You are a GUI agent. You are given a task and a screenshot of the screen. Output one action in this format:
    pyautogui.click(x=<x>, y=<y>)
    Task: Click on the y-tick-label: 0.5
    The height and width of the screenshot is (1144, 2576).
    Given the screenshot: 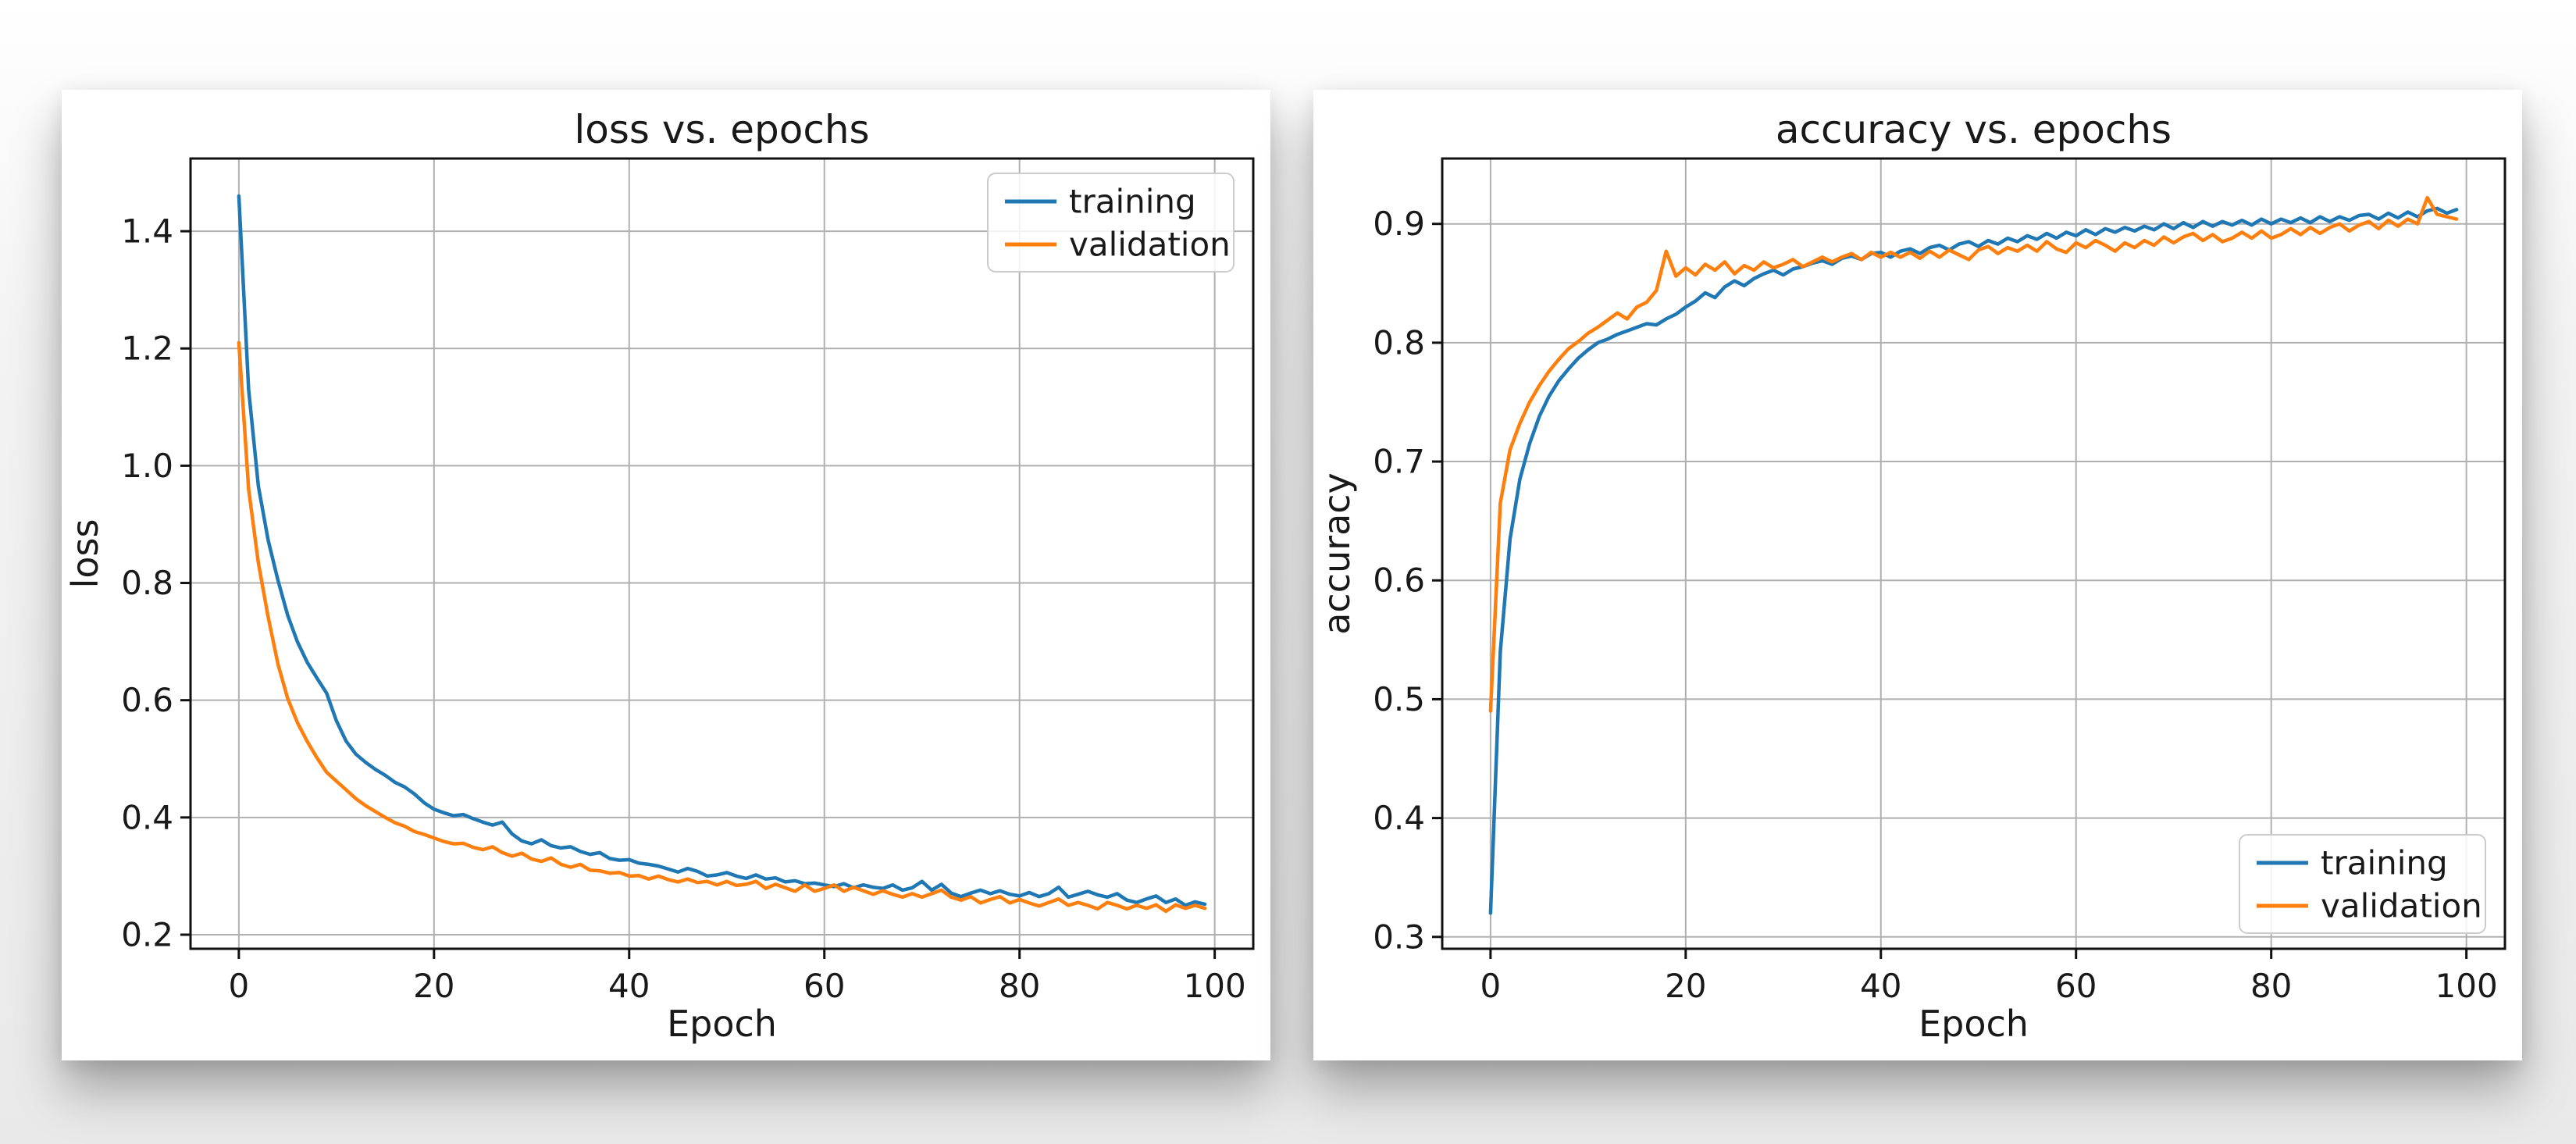 What is the action you would take?
    pyautogui.click(x=1399, y=699)
    